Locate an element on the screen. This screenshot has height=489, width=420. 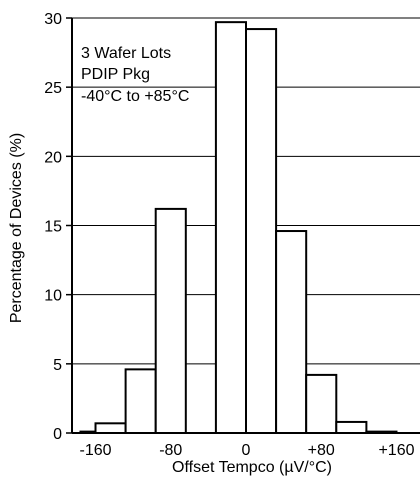
x-tick-label-3: +80 is located at coordinates (321, 450).